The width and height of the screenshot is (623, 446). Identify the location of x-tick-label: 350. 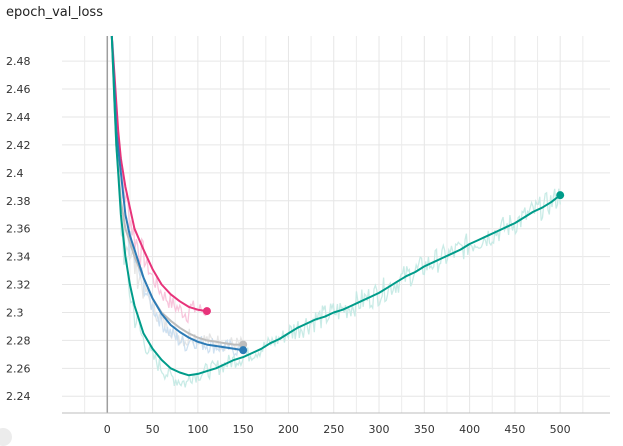
(424, 429).